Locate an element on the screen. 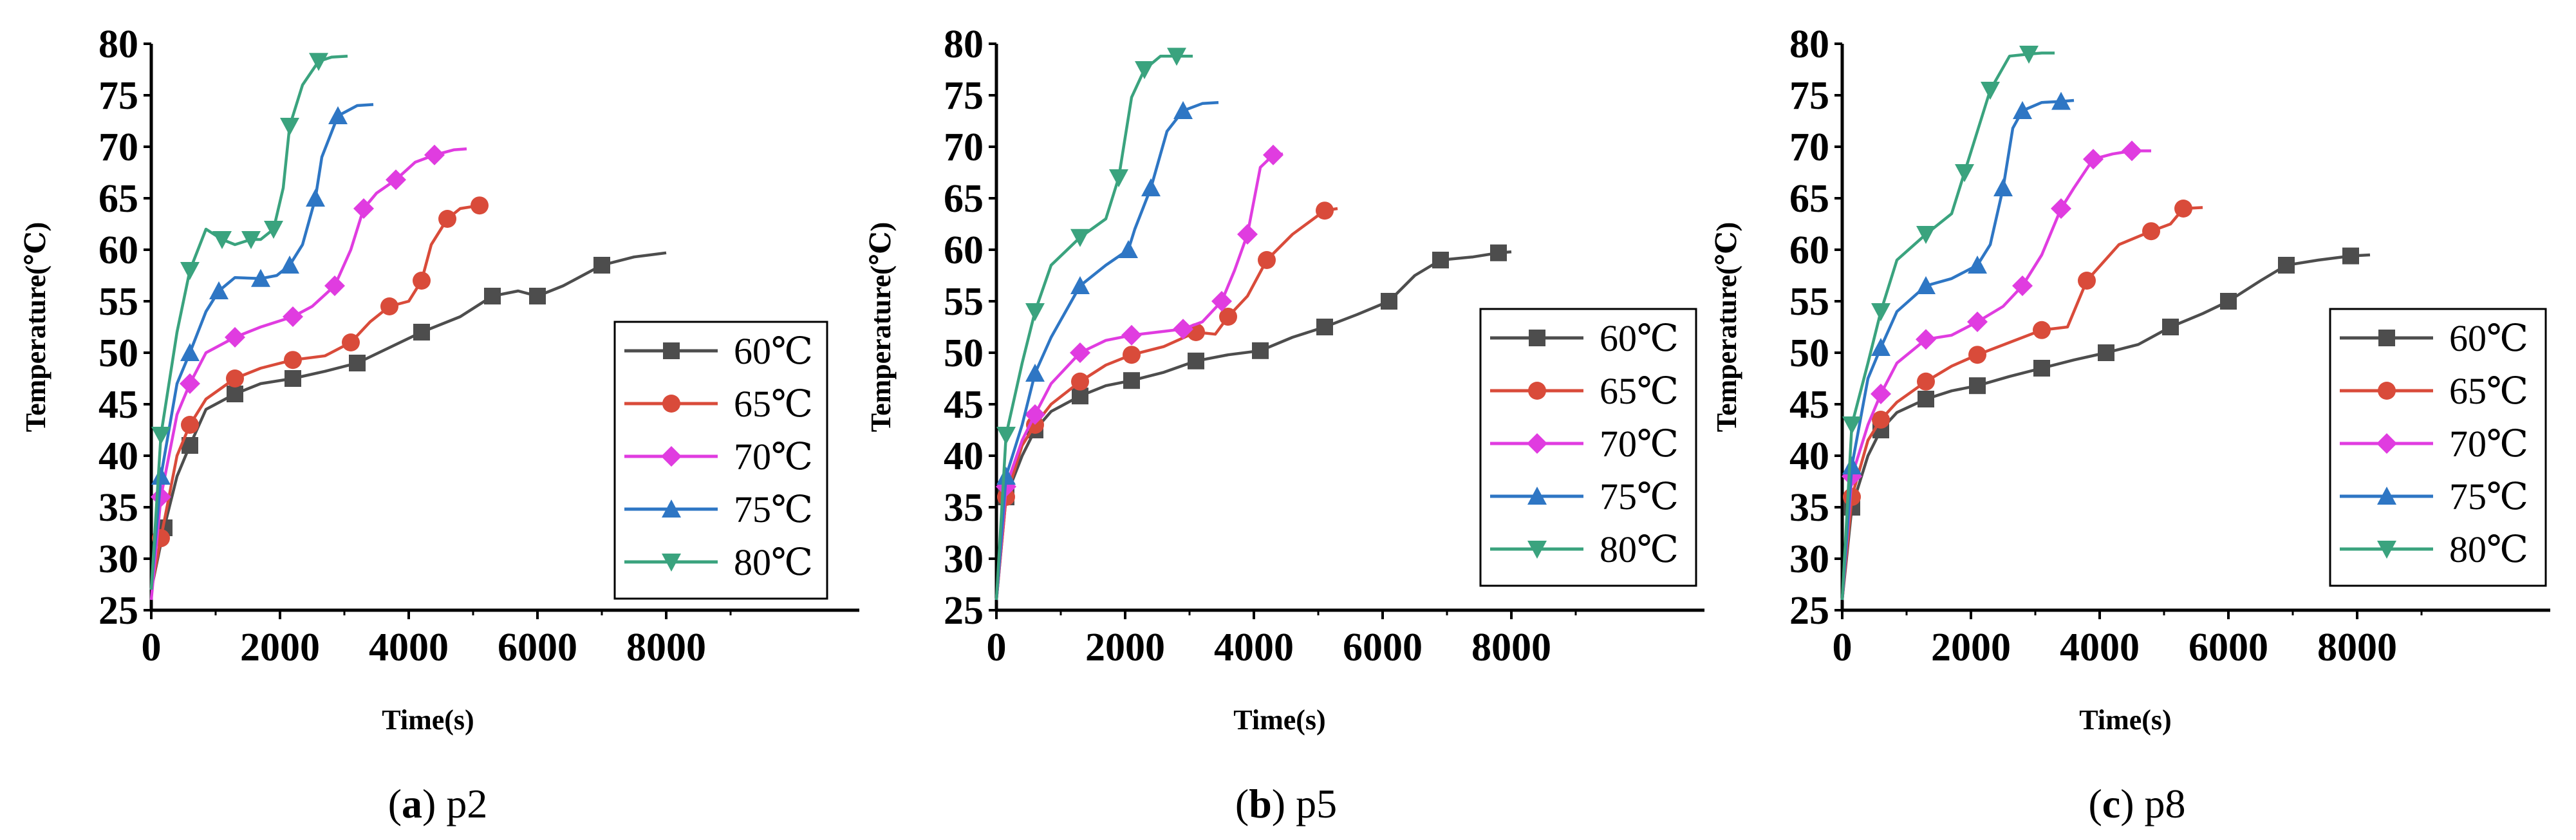 The height and width of the screenshot is (840, 2576). x-tick-label: 0 is located at coordinates (152, 647).